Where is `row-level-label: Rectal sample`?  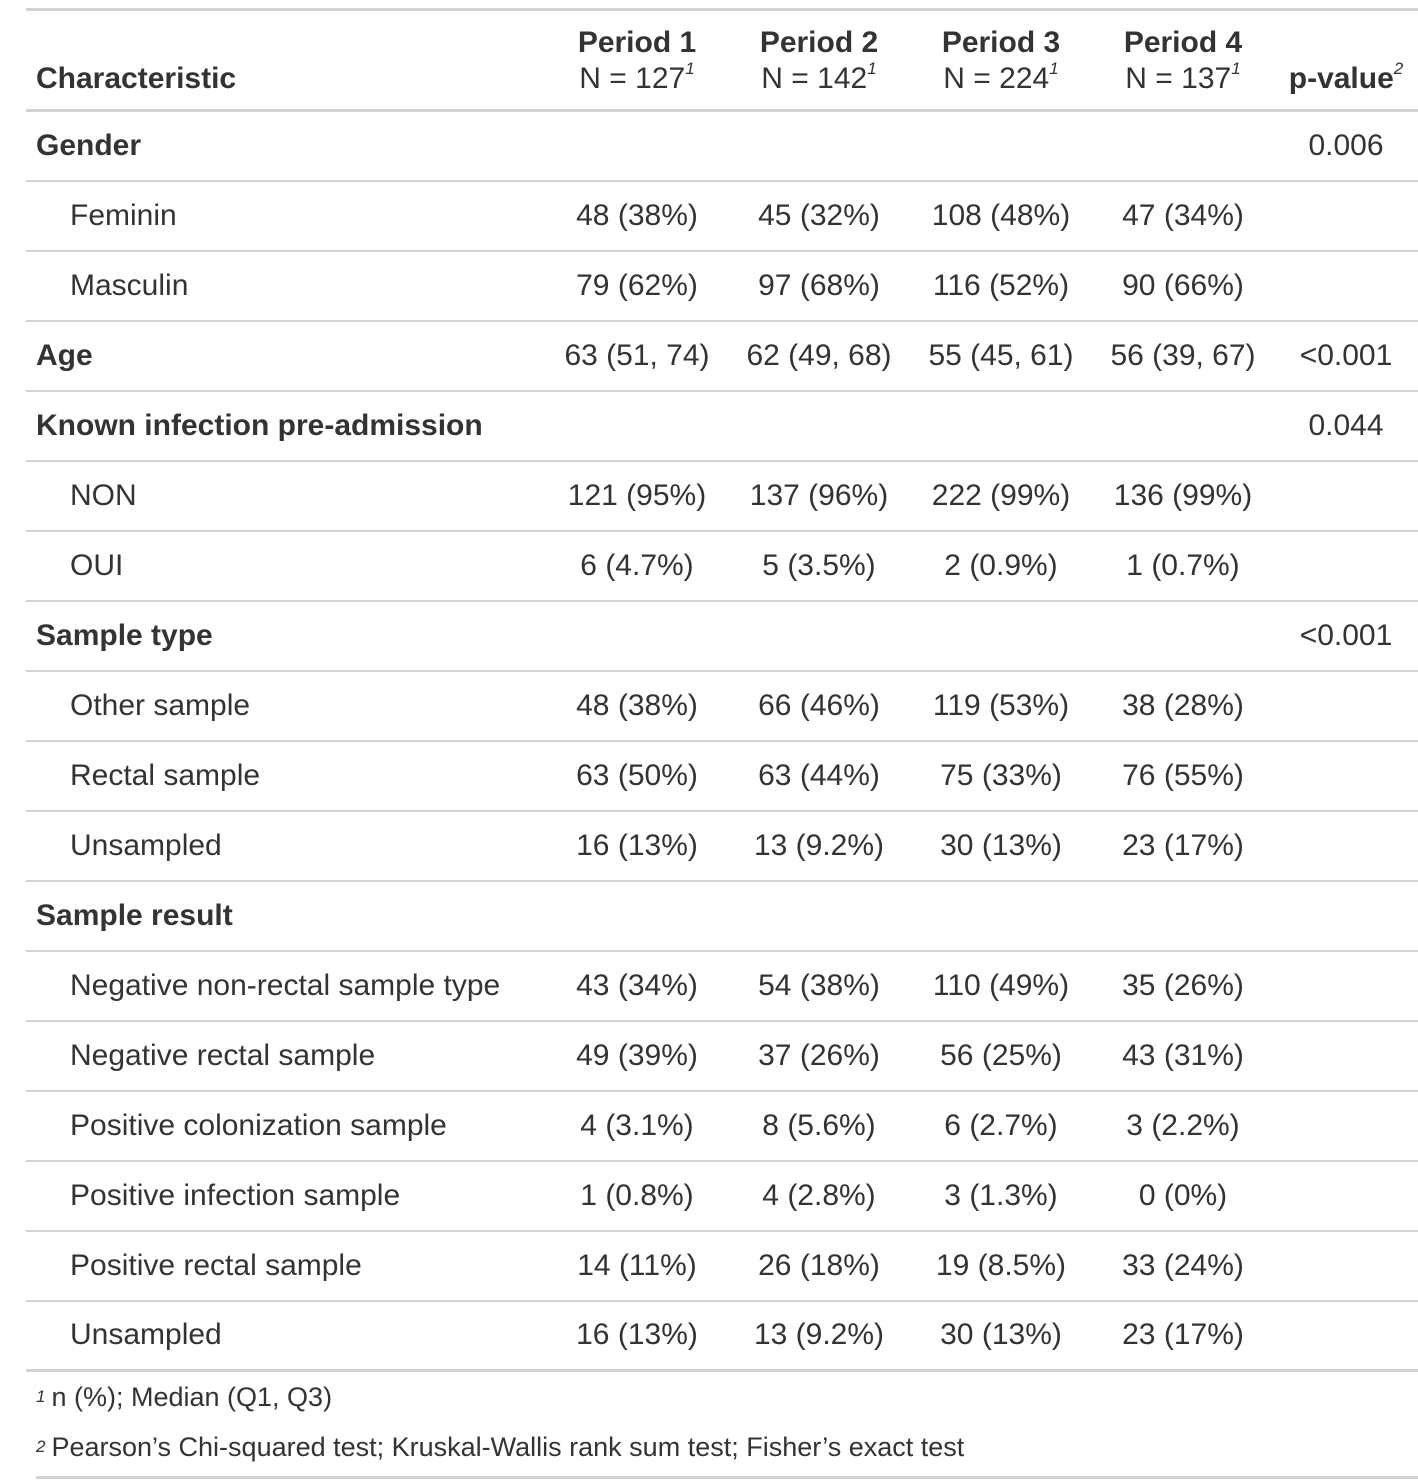
row-level-label: Rectal sample is located at coordinates (165, 775).